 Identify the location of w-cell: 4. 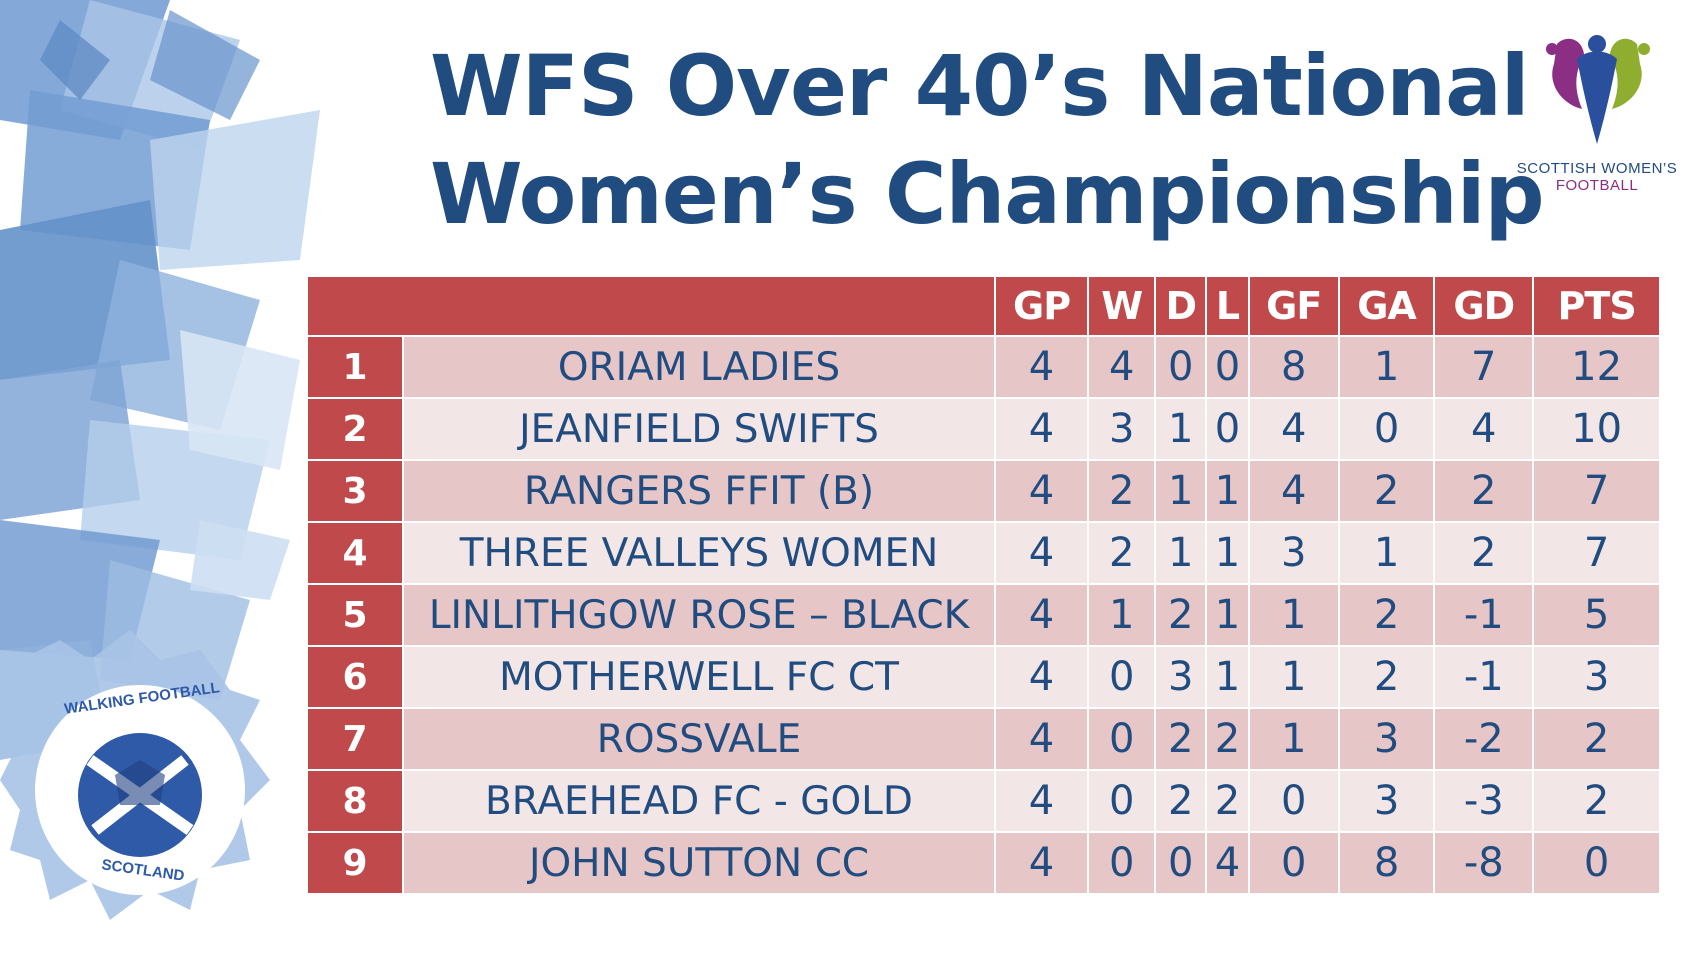
(1122, 367).